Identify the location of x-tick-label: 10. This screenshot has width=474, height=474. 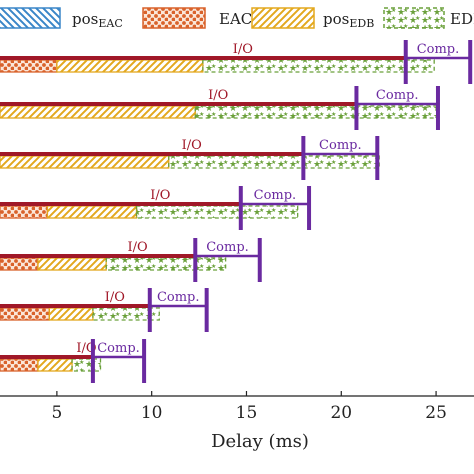
(152, 413).